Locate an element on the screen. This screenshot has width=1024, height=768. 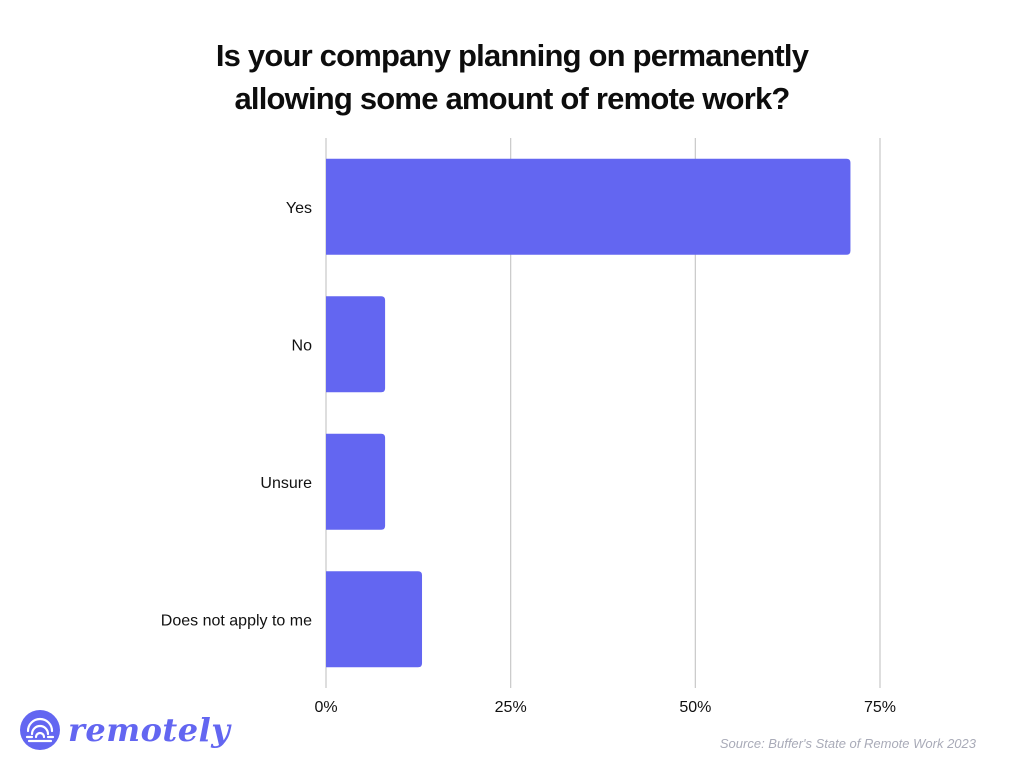
x-tick-label: 50% is located at coordinates (695, 707).